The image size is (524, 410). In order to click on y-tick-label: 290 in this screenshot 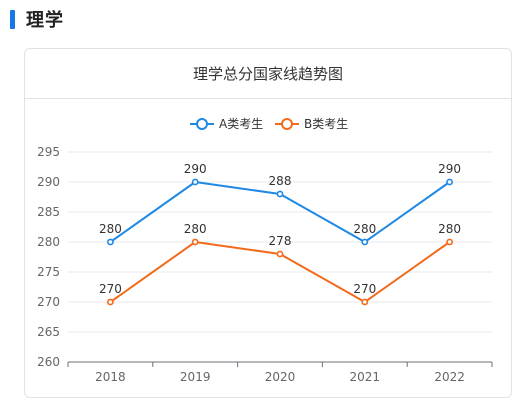, I will do `click(48, 182)`.